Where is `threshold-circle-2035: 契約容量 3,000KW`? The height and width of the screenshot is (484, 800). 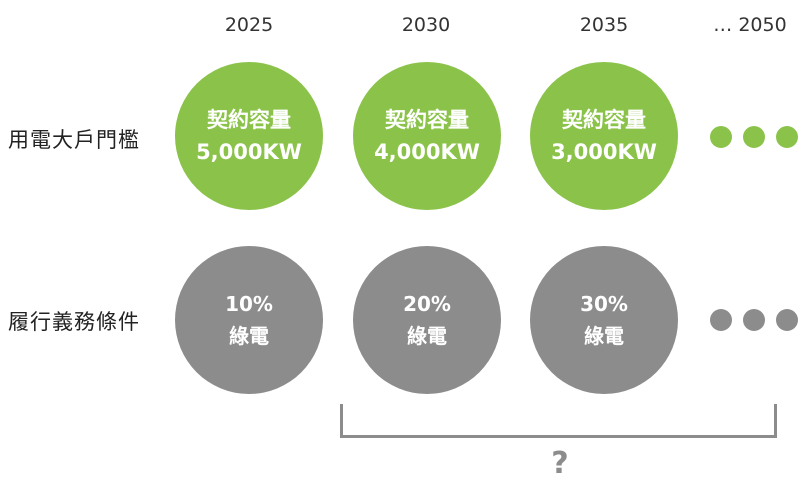 threshold-circle-2035: 契約容量 3,000KW is located at coordinates (604, 136).